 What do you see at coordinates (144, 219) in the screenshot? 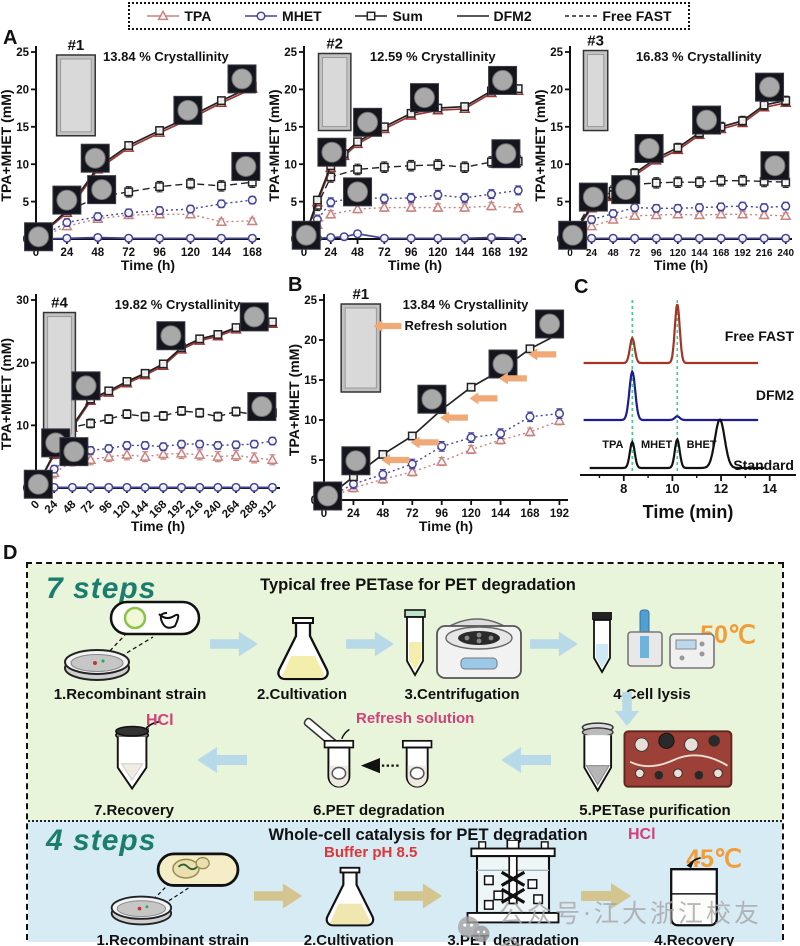
I see `series-mhet-free-fast` at bounding box center [144, 219].